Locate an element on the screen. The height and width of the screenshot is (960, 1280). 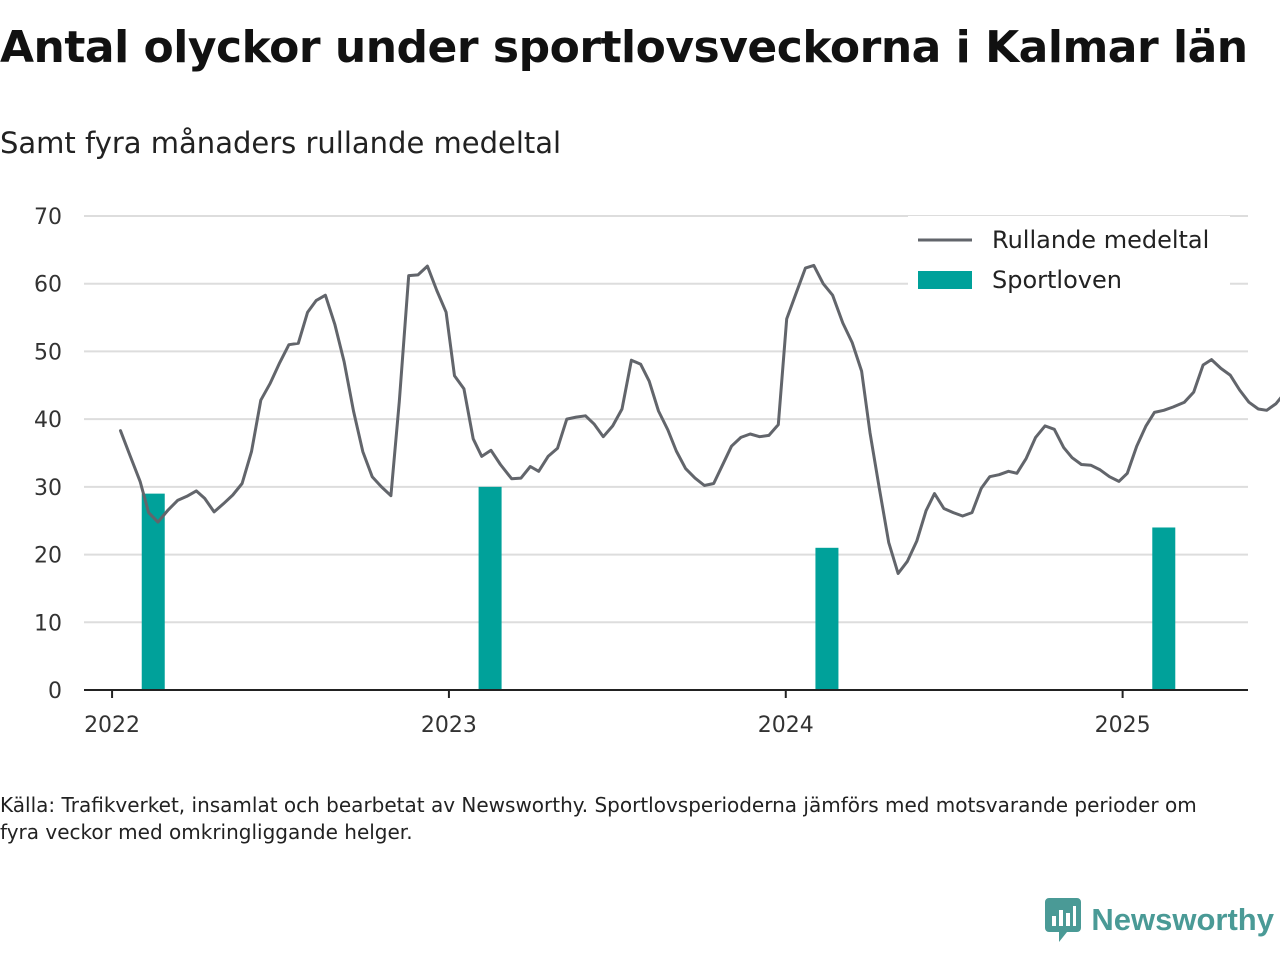
legend-label-line: Rullande medeltal is located at coordinates (1100, 240).